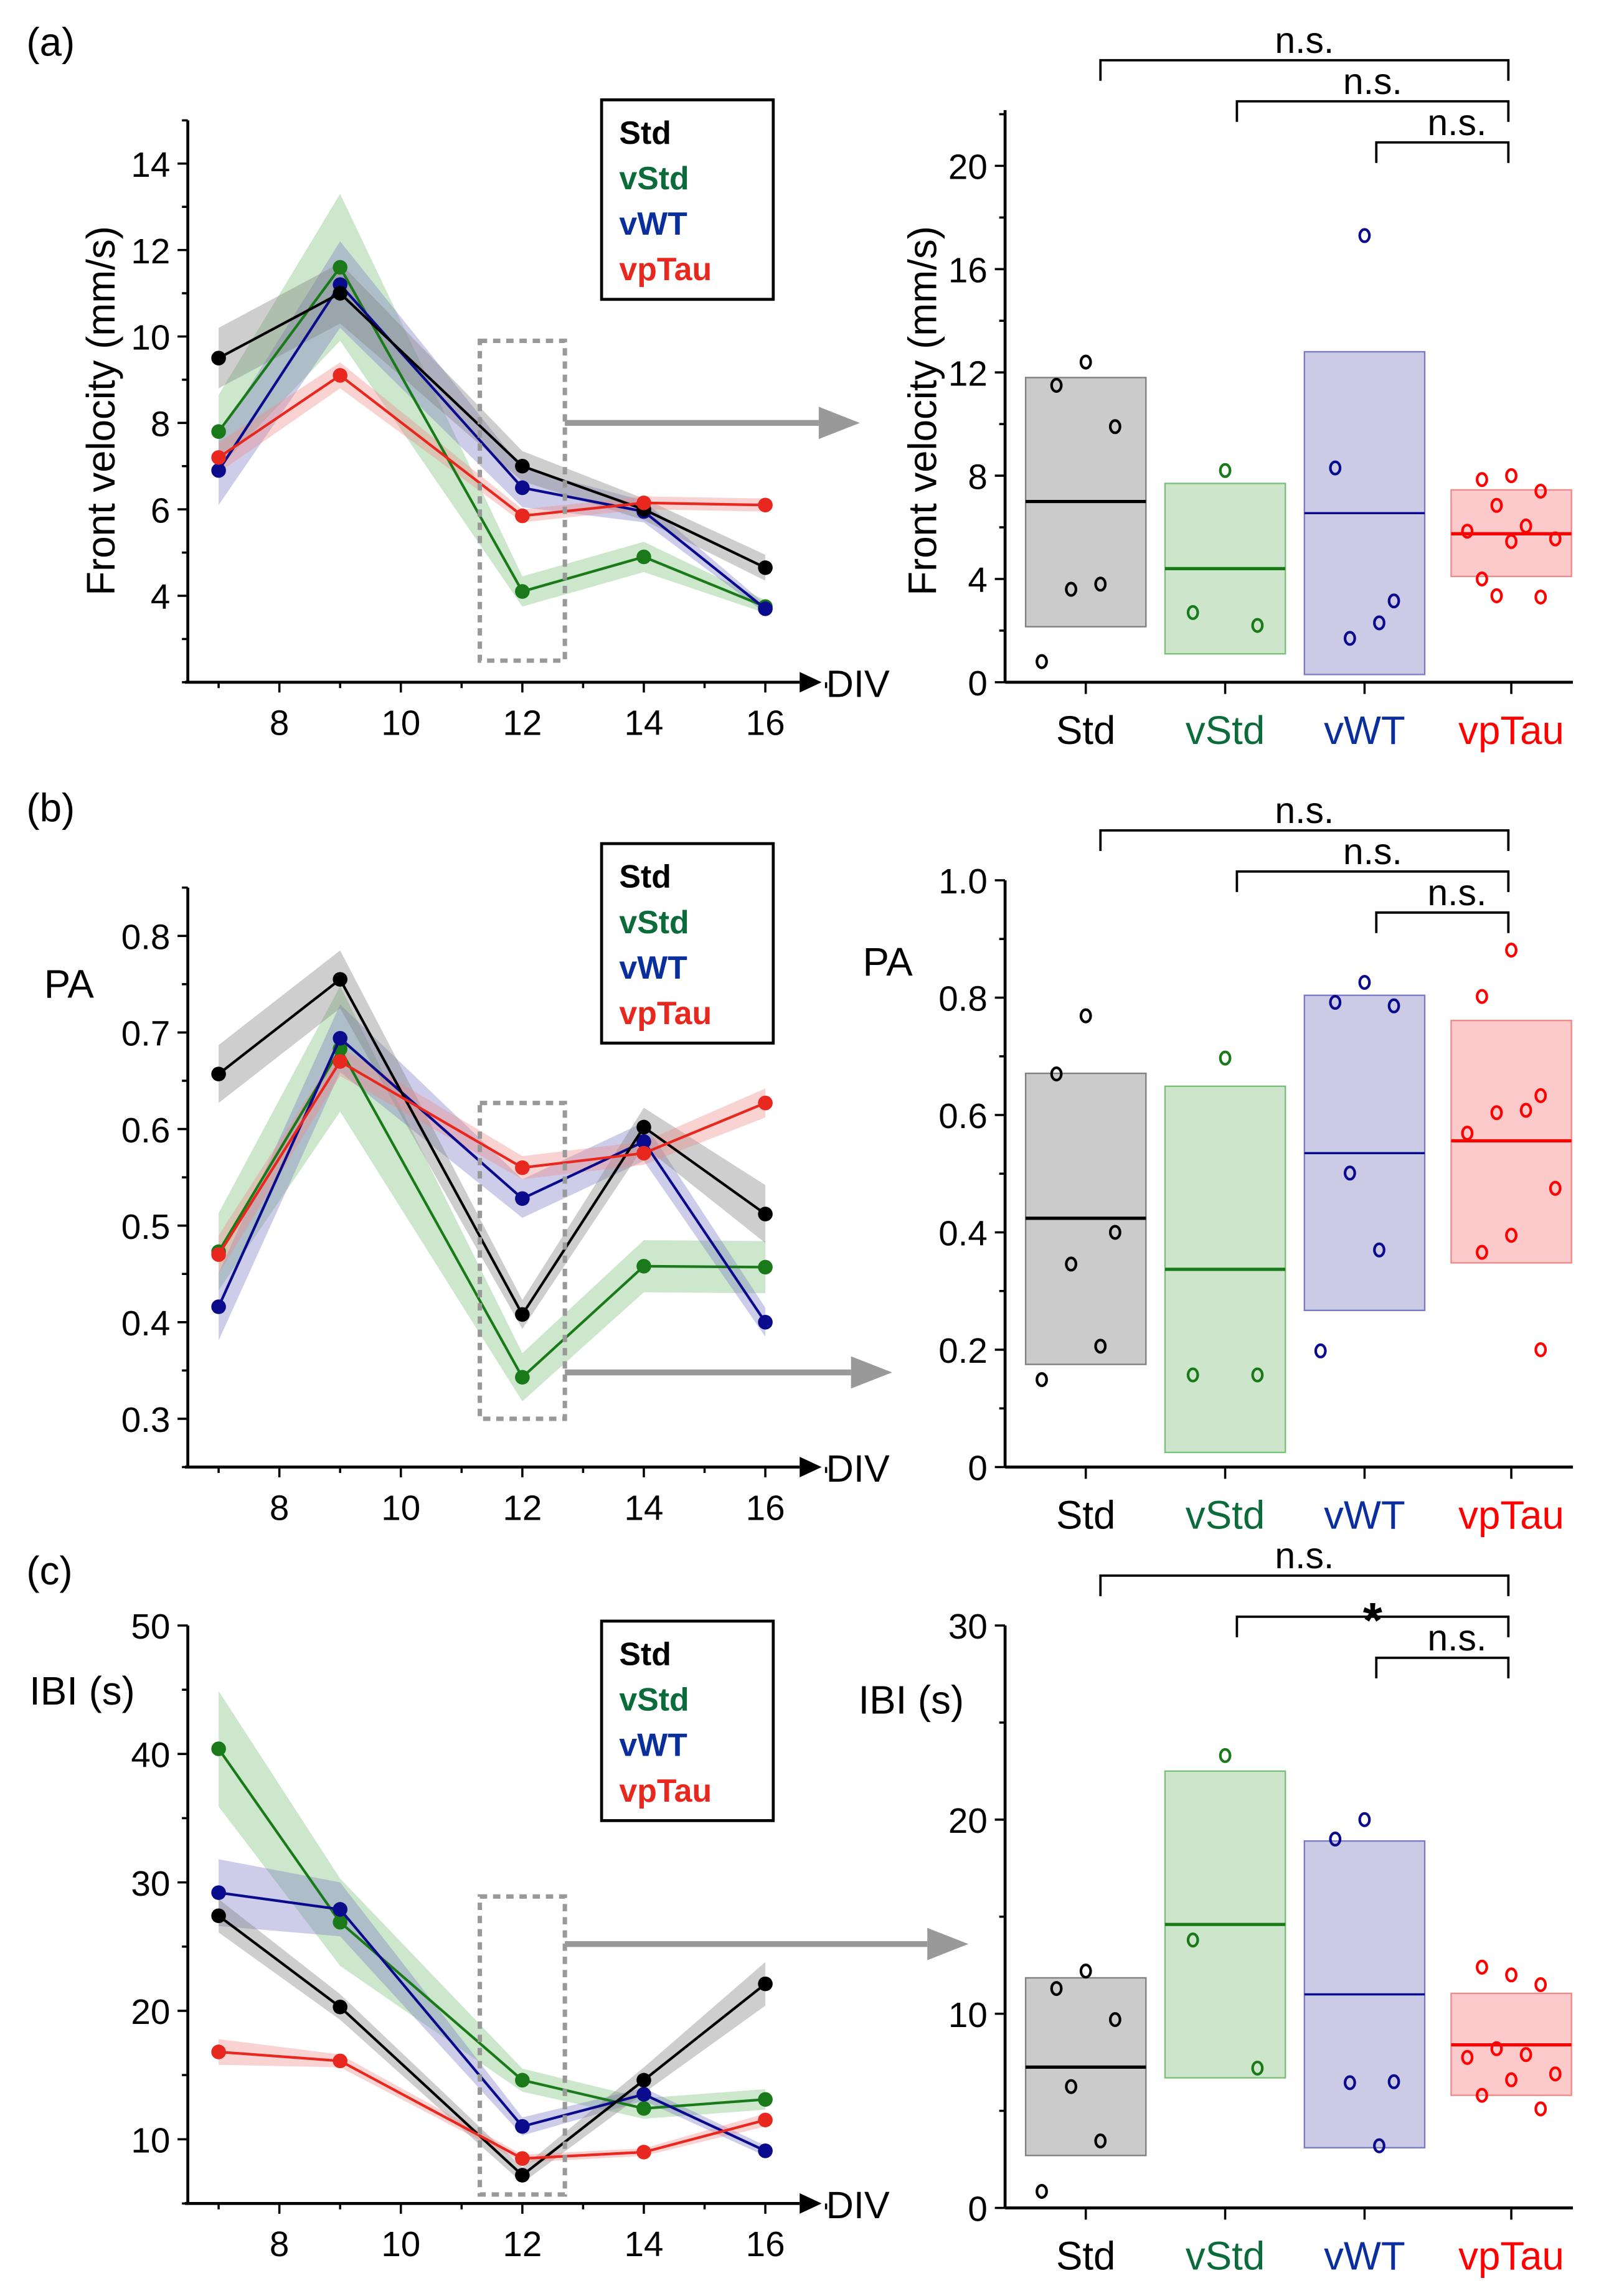  What do you see at coordinates (978, 476) in the screenshot?
I see `y-tick-label: 8` at bounding box center [978, 476].